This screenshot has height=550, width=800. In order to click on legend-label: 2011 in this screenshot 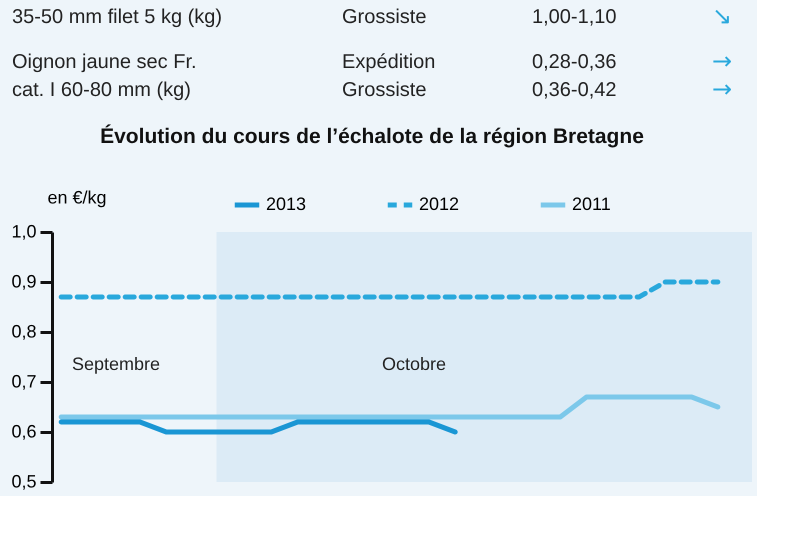, I will do `click(591, 204)`.